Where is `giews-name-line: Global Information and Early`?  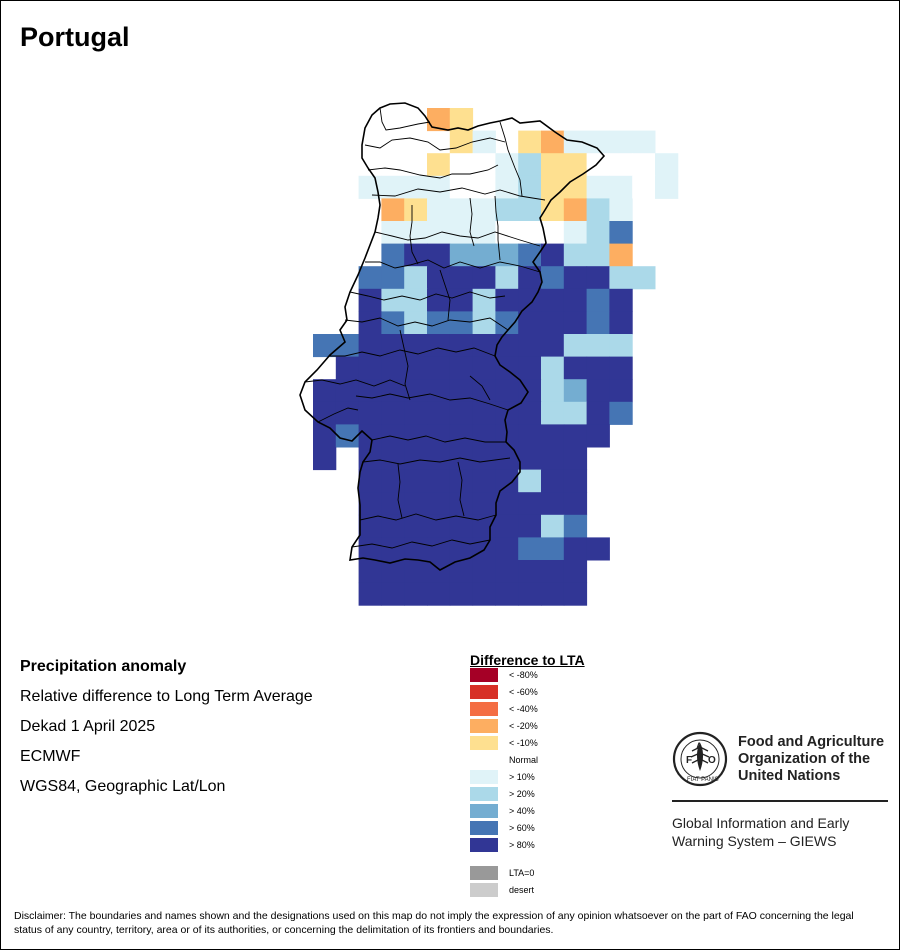 giews-name-line: Global Information and Early is located at coordinates (761, 823).